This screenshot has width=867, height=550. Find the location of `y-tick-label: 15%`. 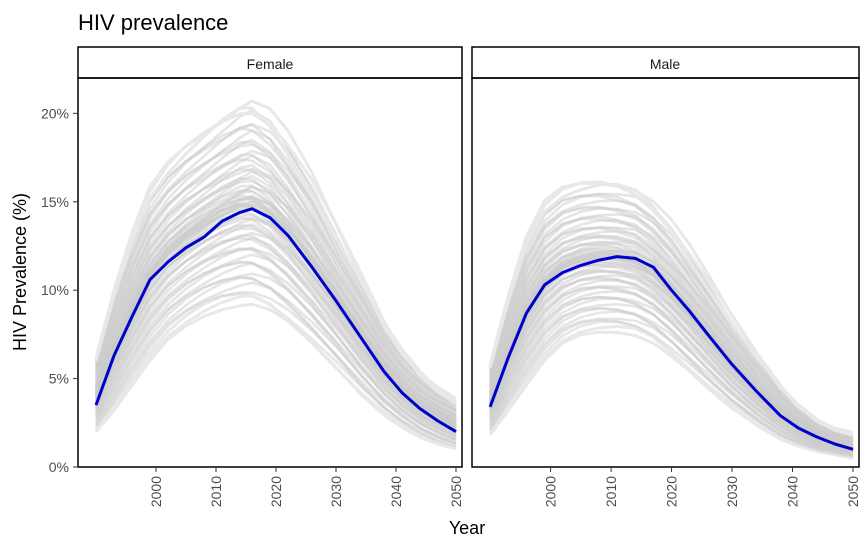

y-tick-label: 15% is located at coordinates (55, 202).